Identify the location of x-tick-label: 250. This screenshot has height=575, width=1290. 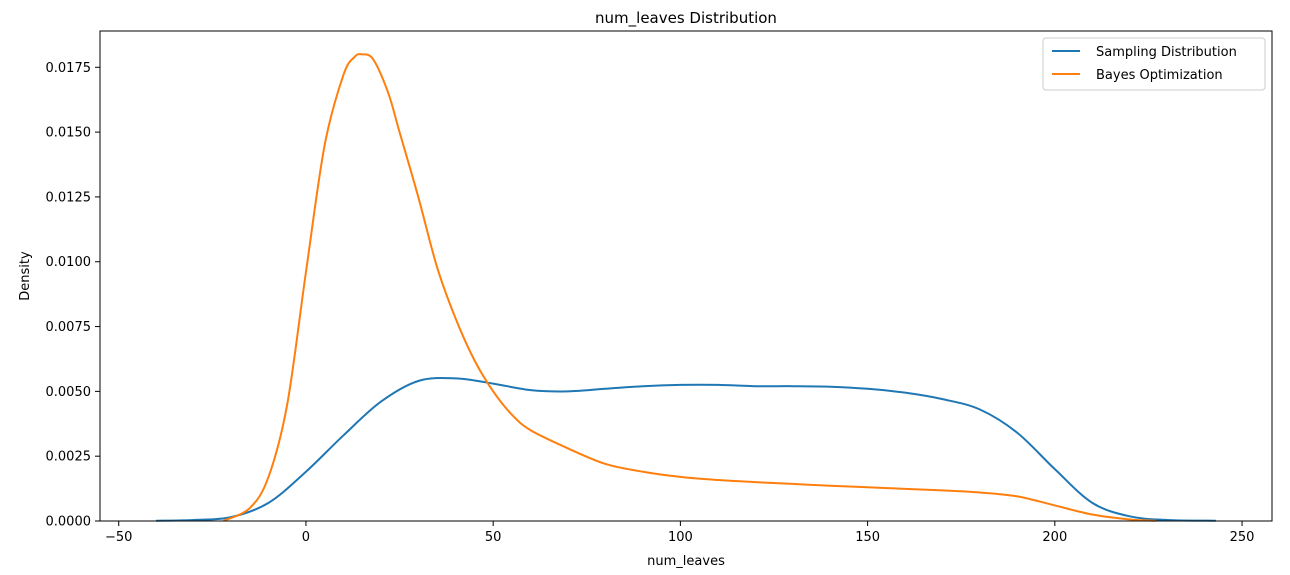
(1242, 537).